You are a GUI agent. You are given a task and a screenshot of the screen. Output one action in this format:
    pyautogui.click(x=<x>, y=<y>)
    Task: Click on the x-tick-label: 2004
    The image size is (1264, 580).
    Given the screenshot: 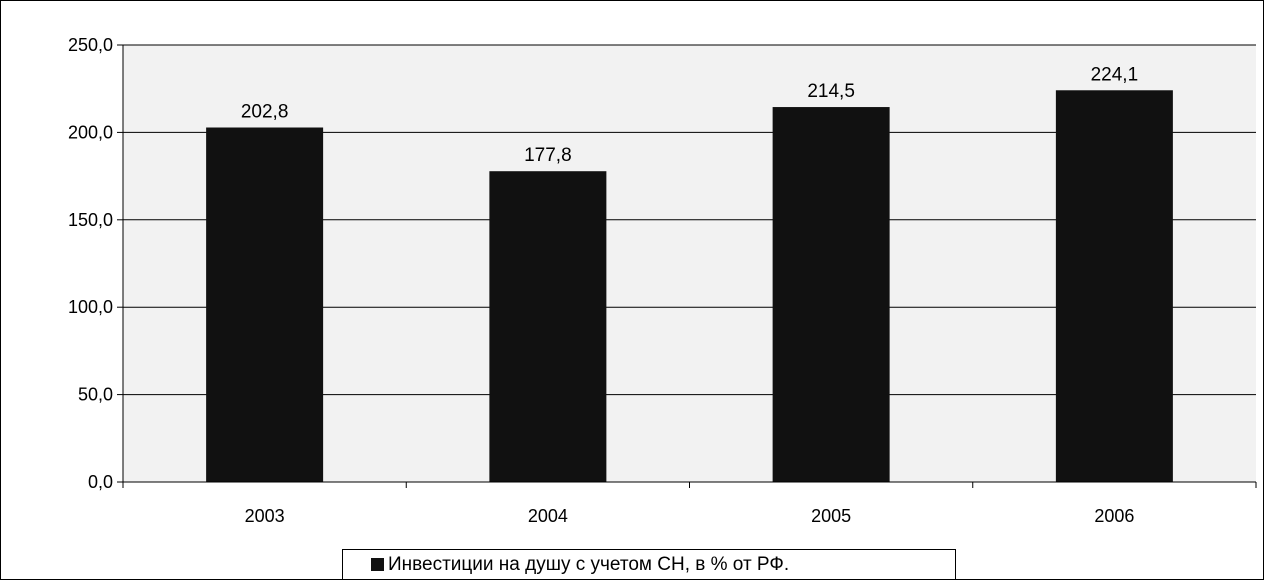 What is the action you would take?
    pyautogui.click(x=548, y=516)
    